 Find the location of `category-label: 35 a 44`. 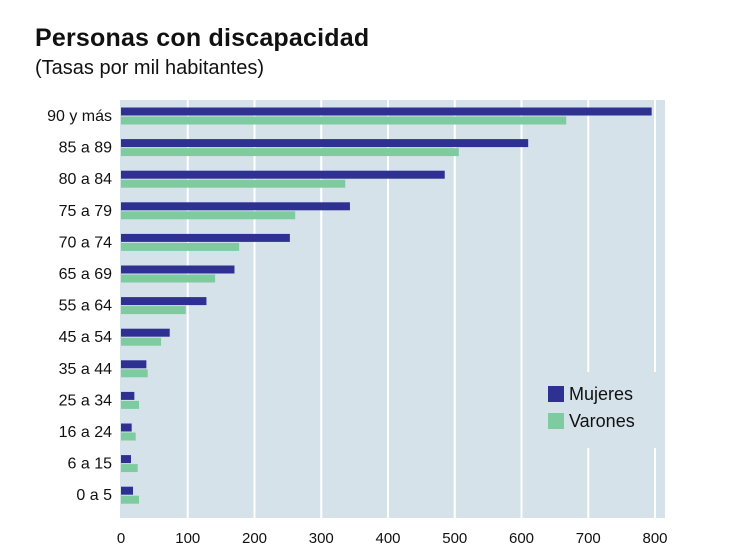

category-label: 35 a 44 is located at coordinates (85, 369).